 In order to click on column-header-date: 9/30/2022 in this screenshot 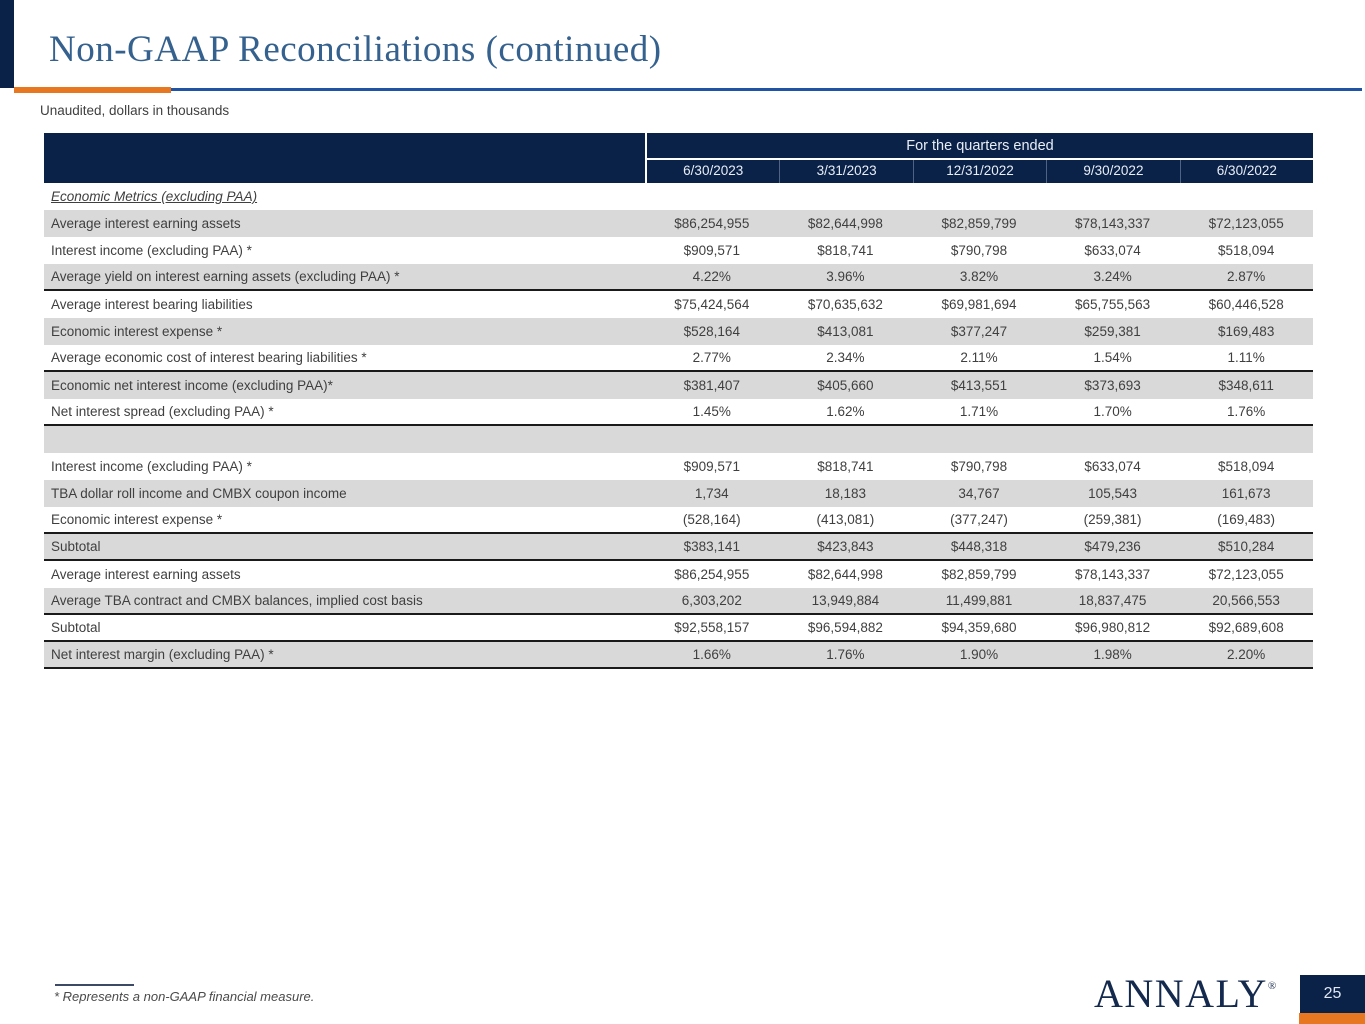, I will do `click(1112, 171)`.